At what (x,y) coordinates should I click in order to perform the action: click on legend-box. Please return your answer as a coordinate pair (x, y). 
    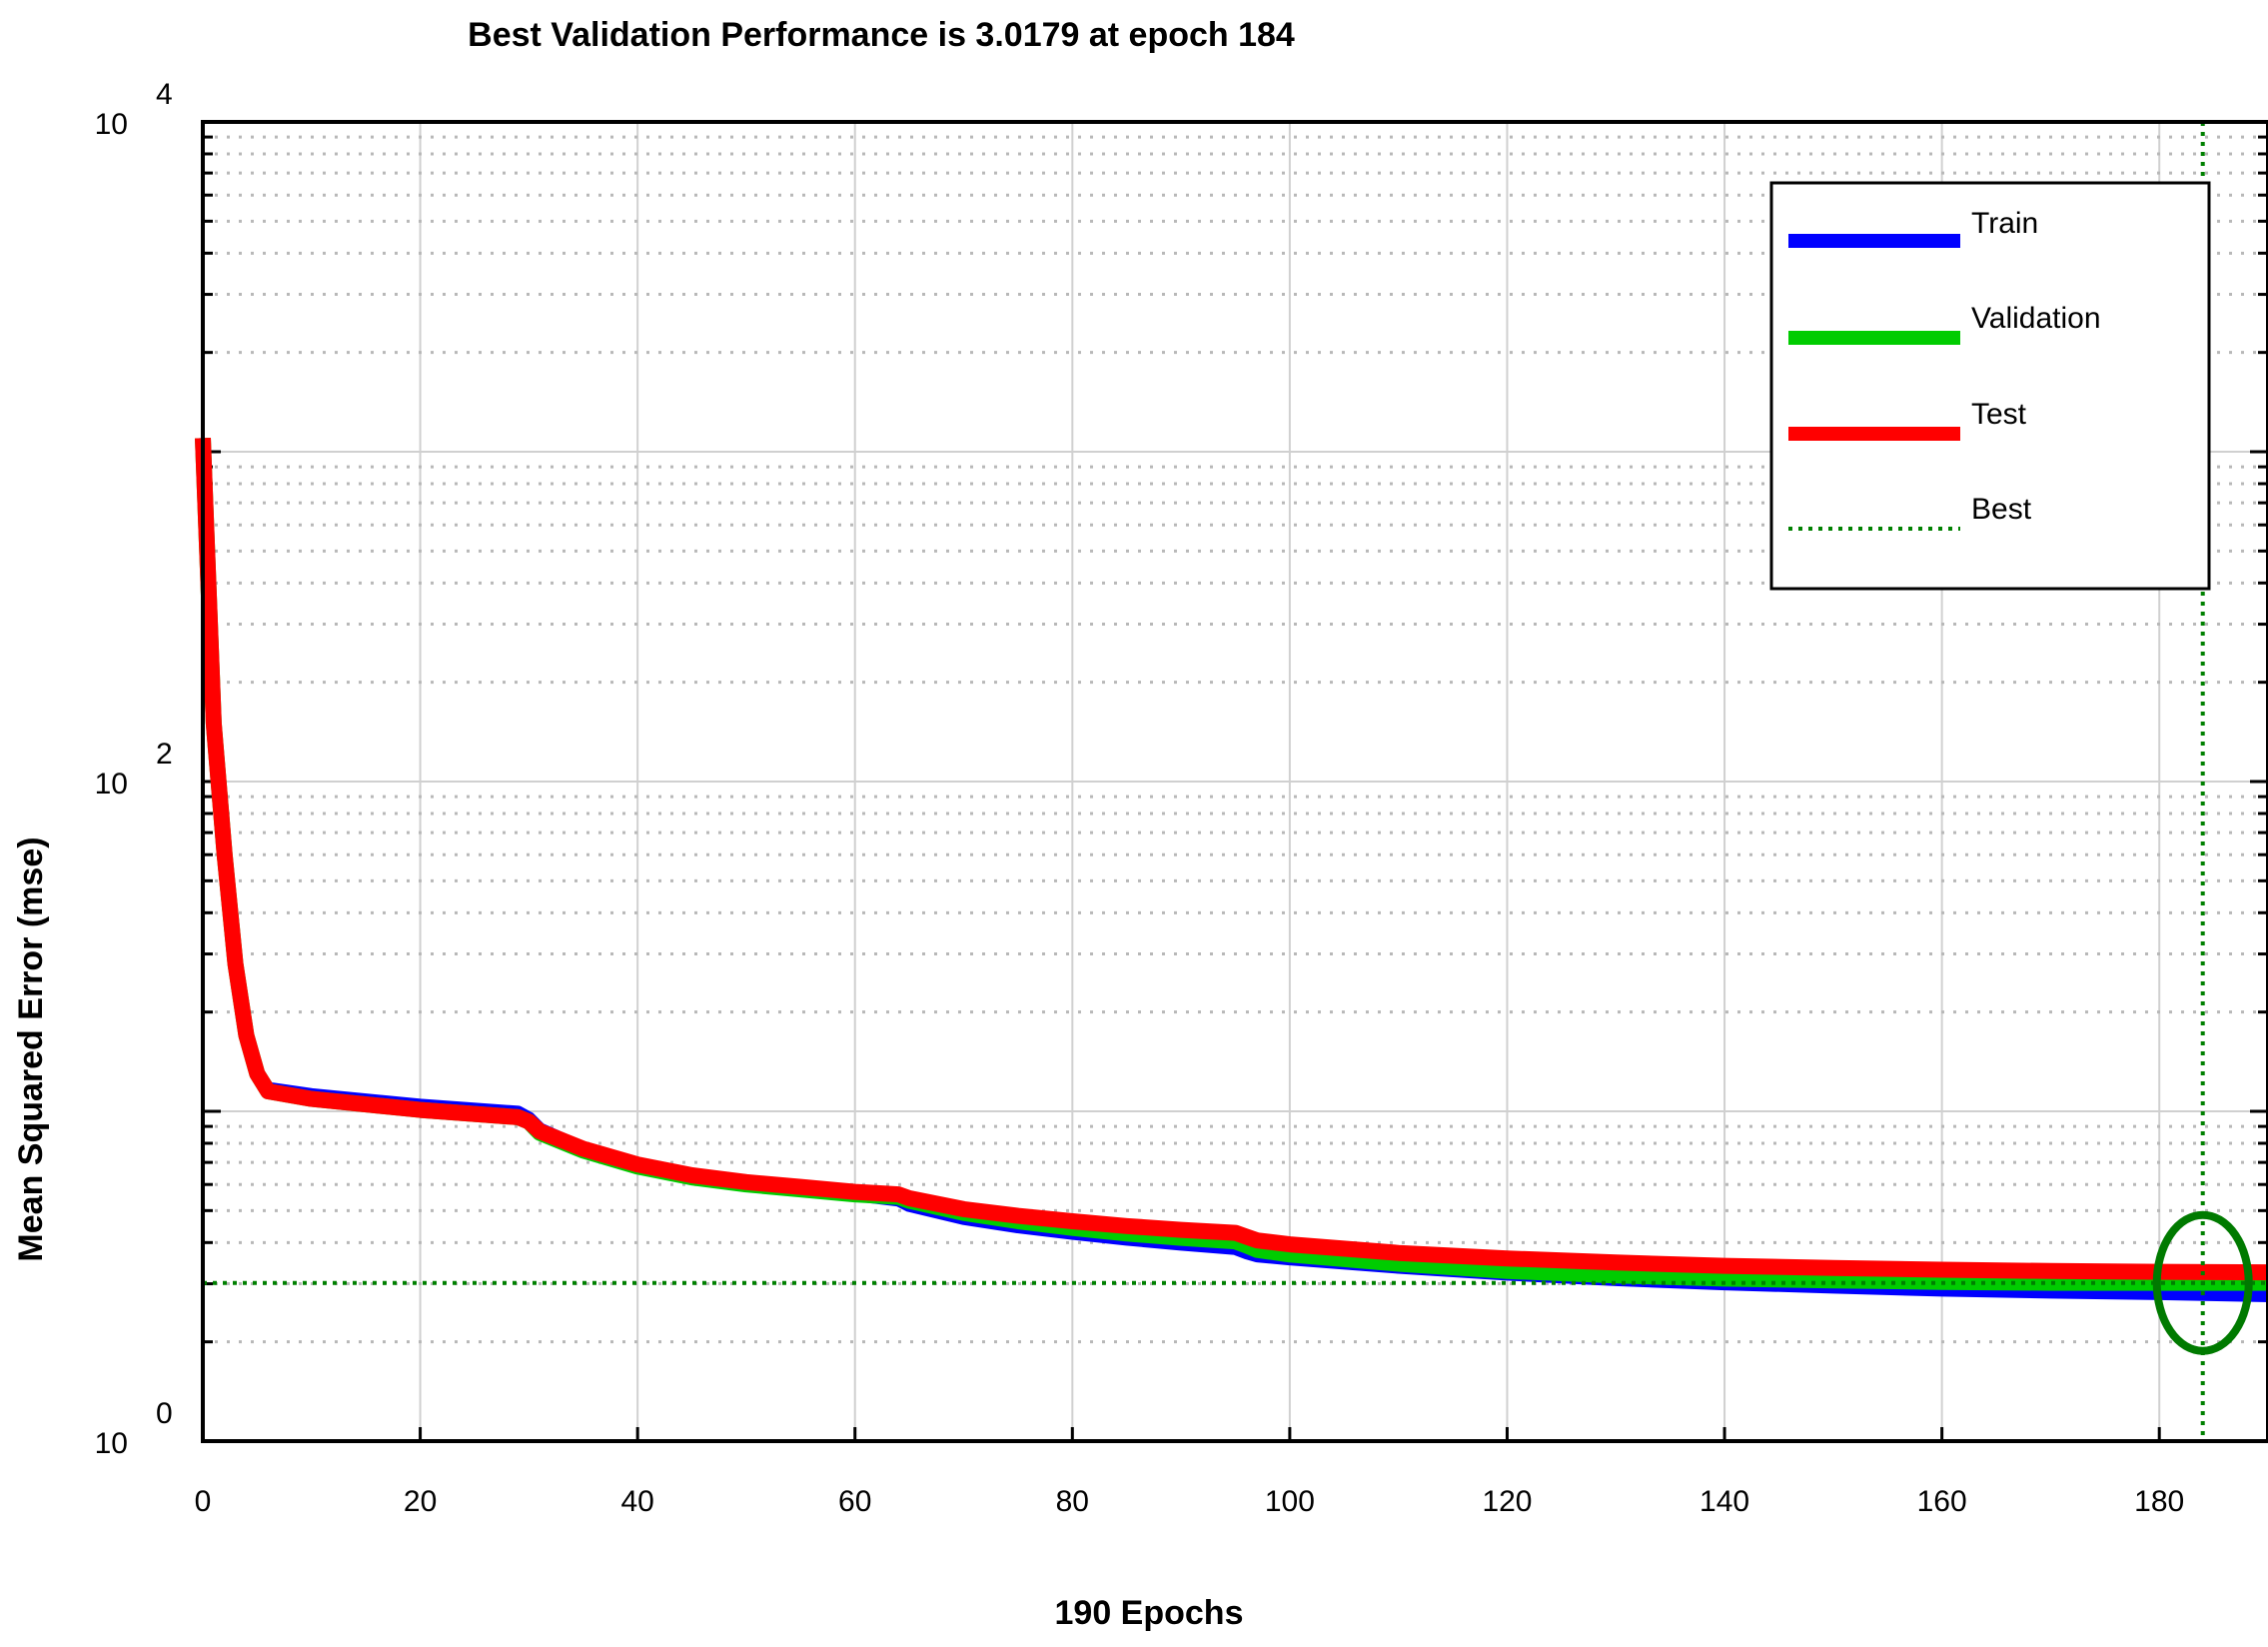
    Looking at the image, I should click on (1990, 386).